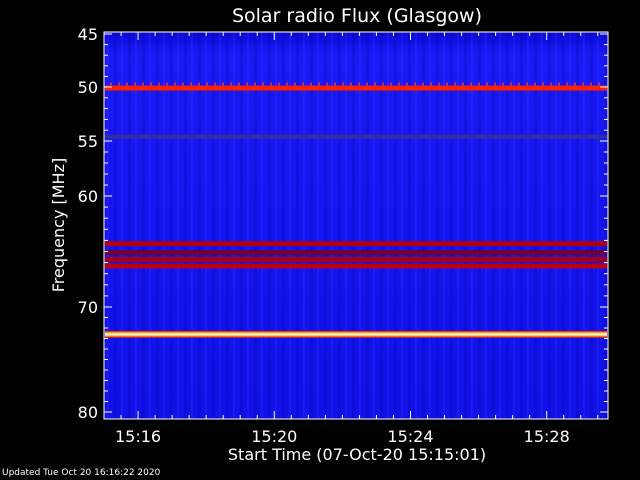 The image size is (640, 480). I want to click on x-tick-label: 15:20, so click(274, 436).